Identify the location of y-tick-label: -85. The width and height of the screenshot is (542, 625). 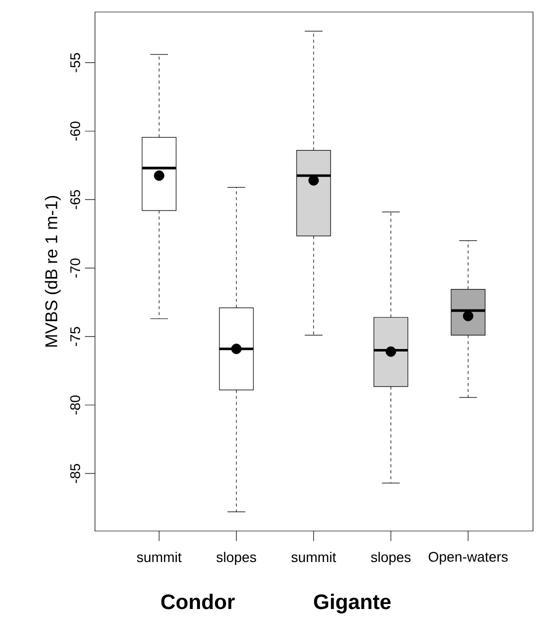
(75, 473).